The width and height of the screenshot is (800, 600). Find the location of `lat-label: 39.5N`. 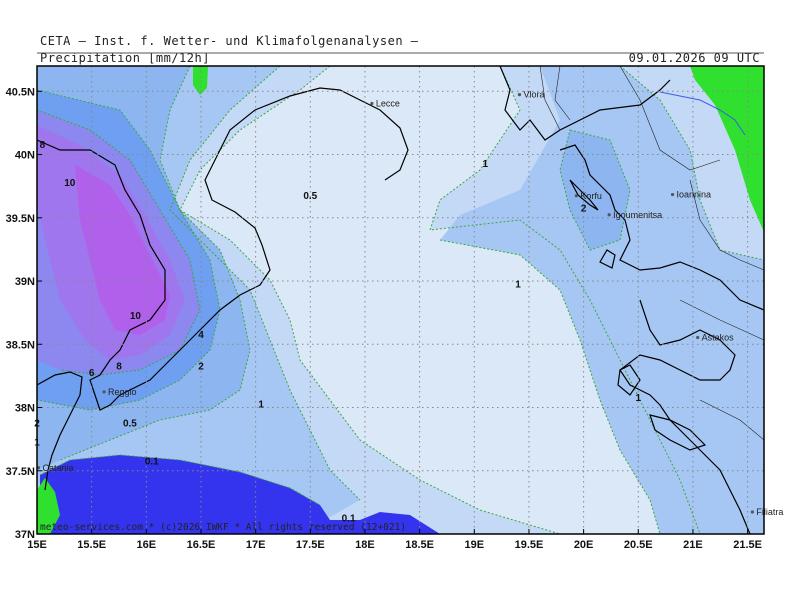

lat-label: 39.5N is located at coordinates (20, 219).